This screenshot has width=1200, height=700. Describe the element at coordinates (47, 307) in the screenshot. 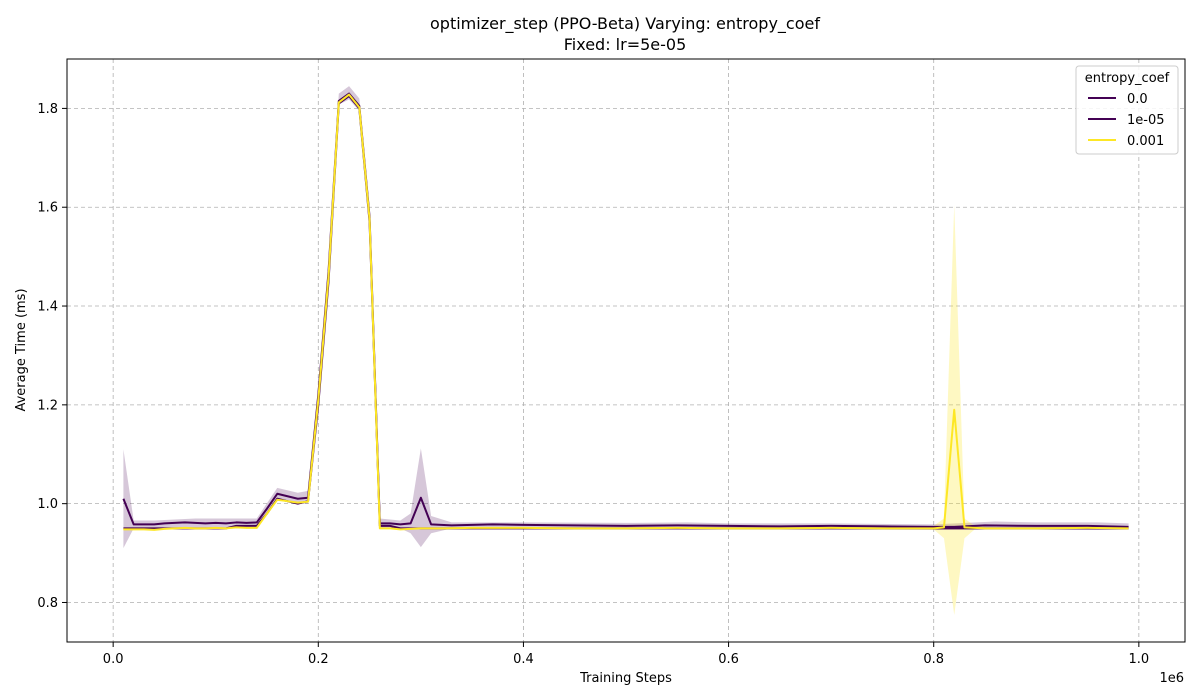

I see `y-tick-label: 1.4` at that location.